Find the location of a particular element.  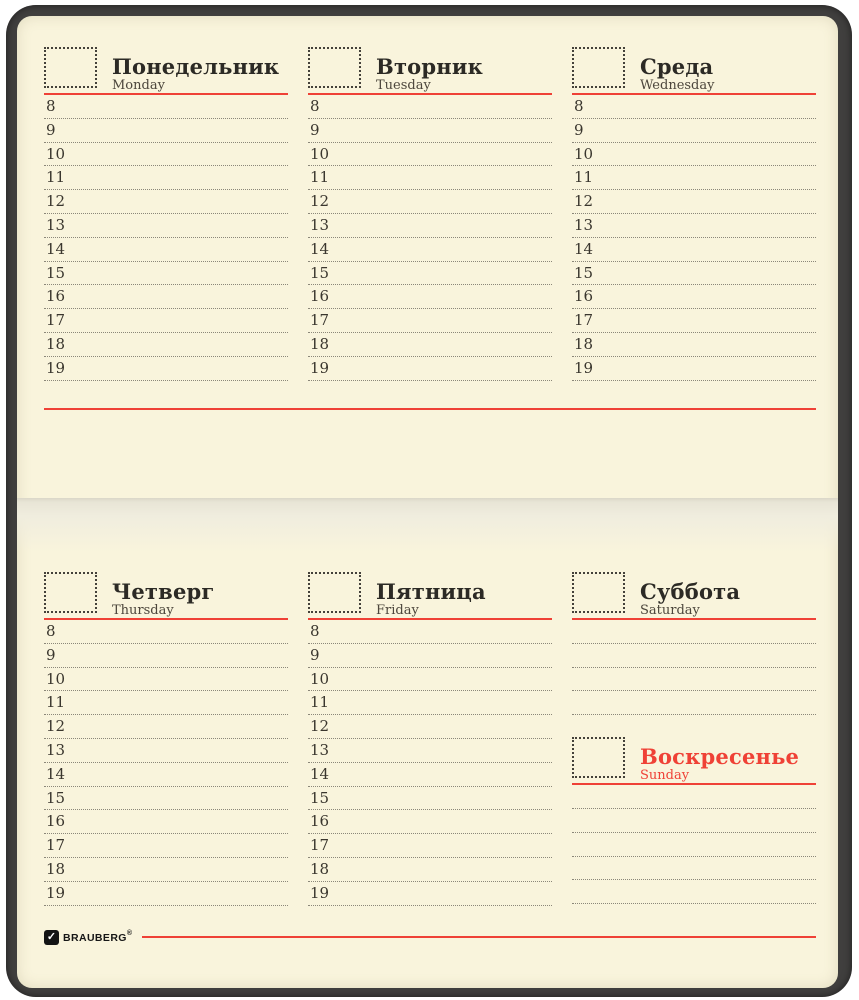

day-name-ru: Понедельник is located at coordinates (196, 66).